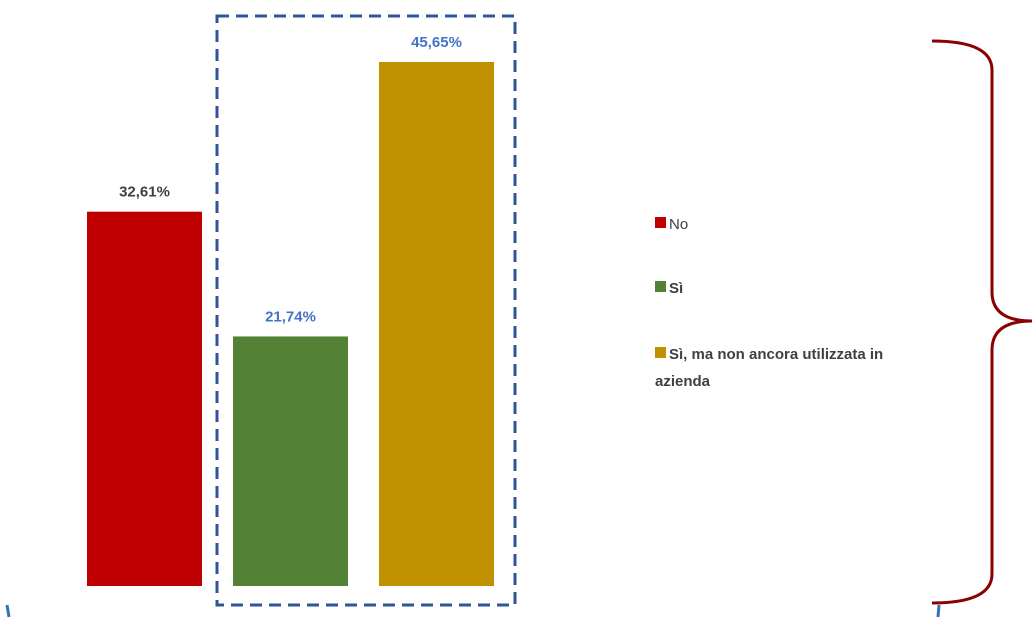 The width and height of the screenshot is (1036, 624). Describe the element at coordinates (769, 368) in the screenshot. I see `legend-item-si-non-utilizzata: Sì, ma non ancora utilizzata in azienda` at that location.